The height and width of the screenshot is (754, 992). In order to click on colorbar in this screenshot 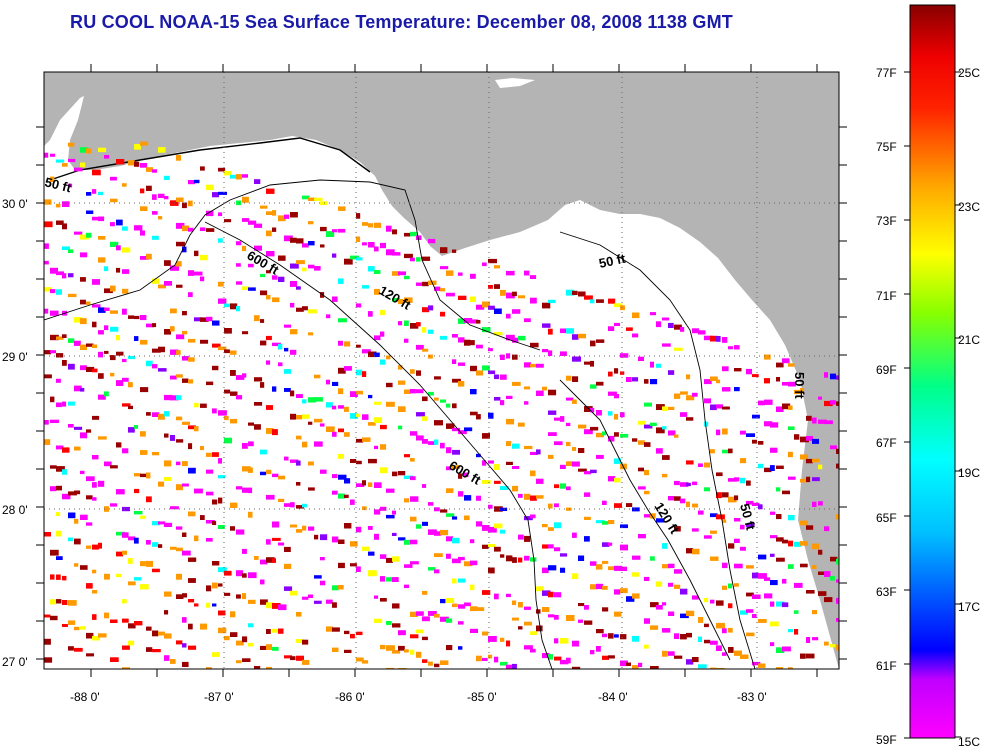, I will do `click(932, 371)`.